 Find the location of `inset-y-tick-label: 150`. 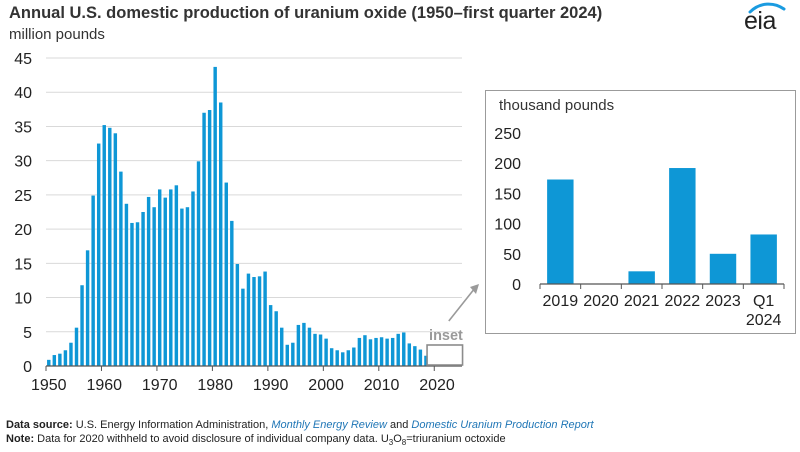

inset-y-tick-label: 150 is located at coordinates (507, 194).